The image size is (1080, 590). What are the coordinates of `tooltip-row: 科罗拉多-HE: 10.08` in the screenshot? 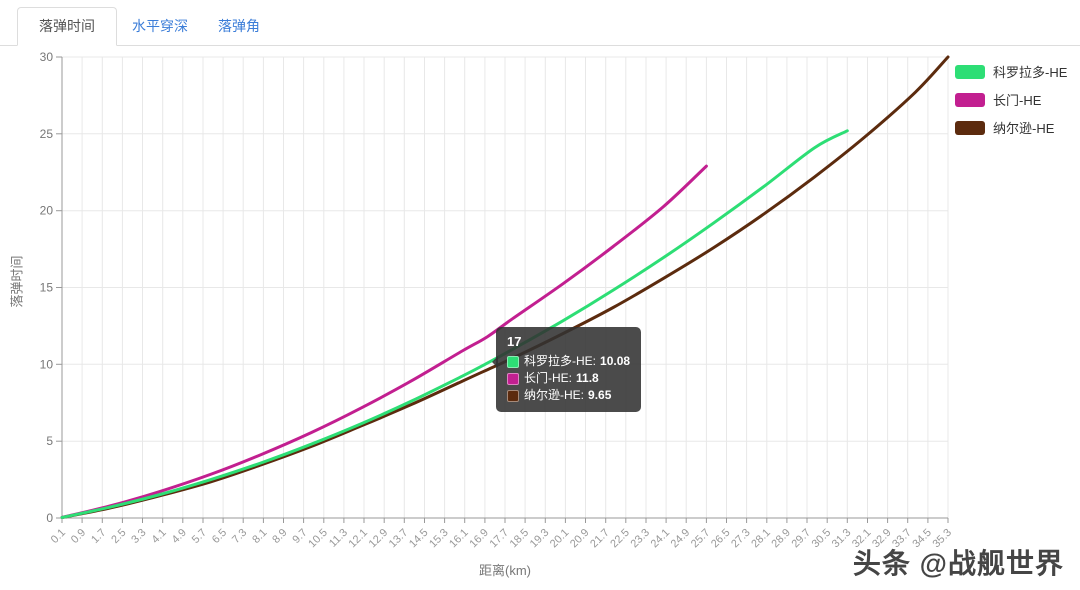 It's located at (568, 361).